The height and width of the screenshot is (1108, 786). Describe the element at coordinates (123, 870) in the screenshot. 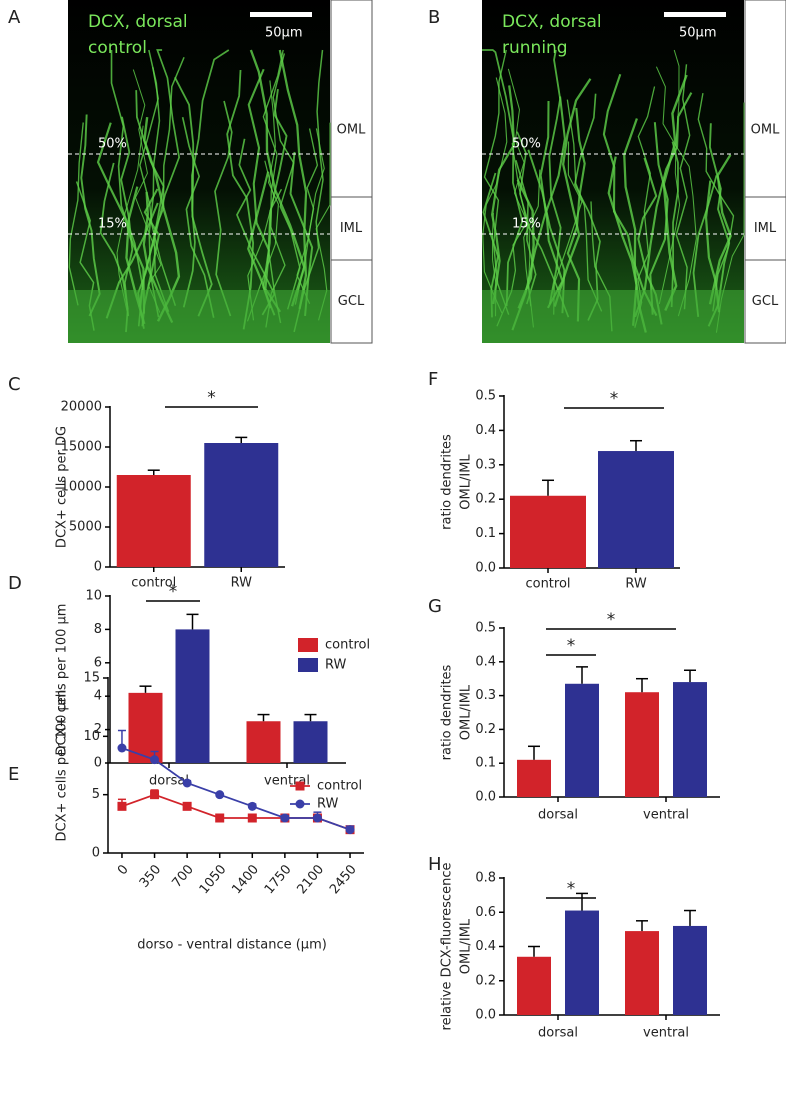

I see `x-tick-label: 0` at that location.